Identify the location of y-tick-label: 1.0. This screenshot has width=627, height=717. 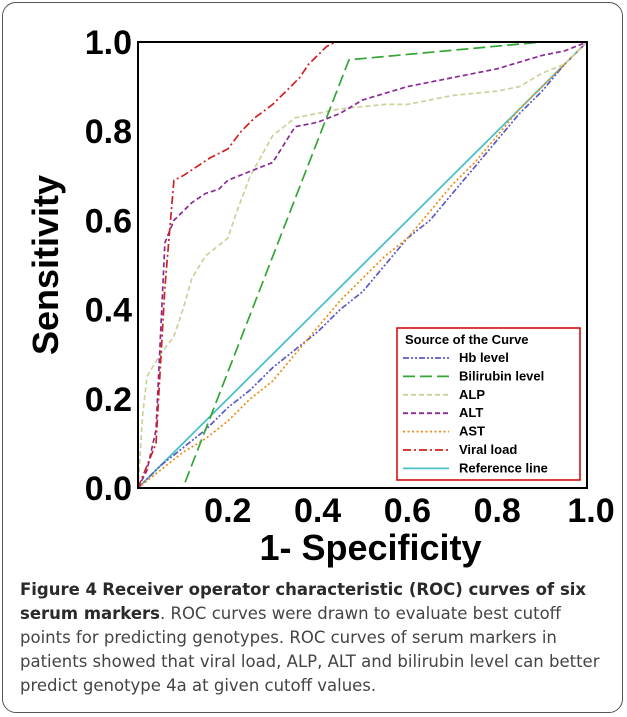
(108, 43).